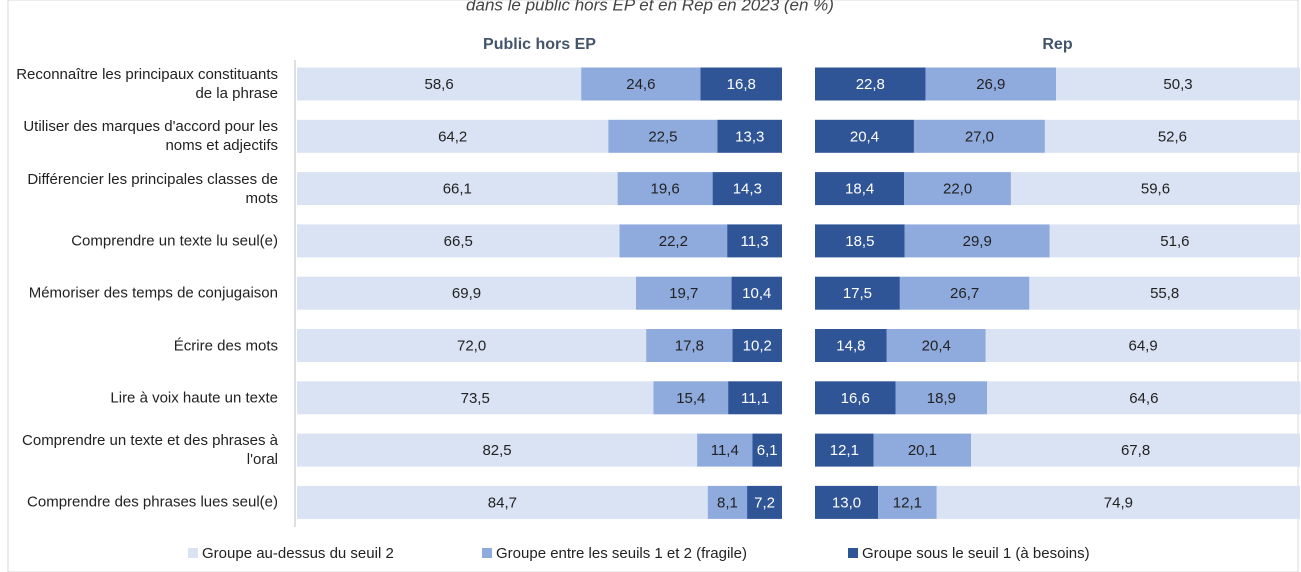  I want to click on value-label: 19,6, so click(665, 189).